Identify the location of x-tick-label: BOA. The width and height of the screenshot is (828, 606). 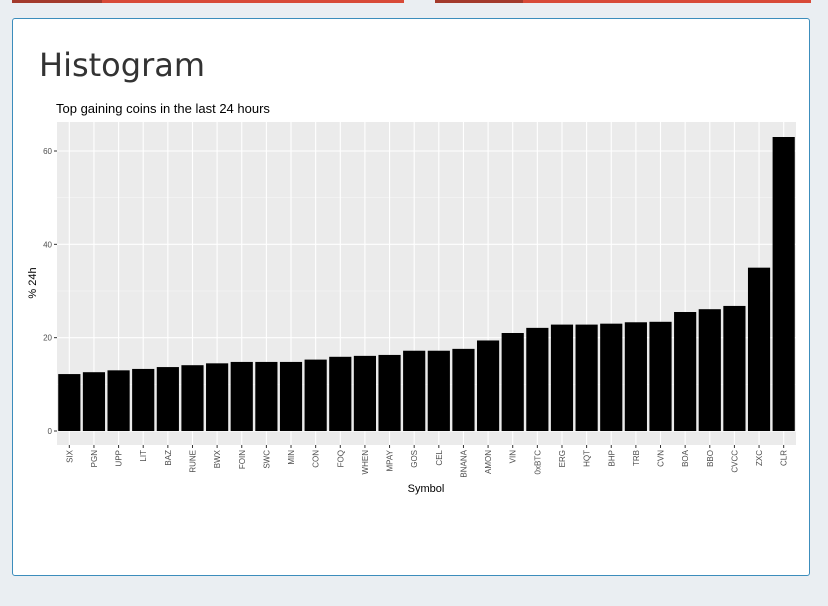
(685, 458).